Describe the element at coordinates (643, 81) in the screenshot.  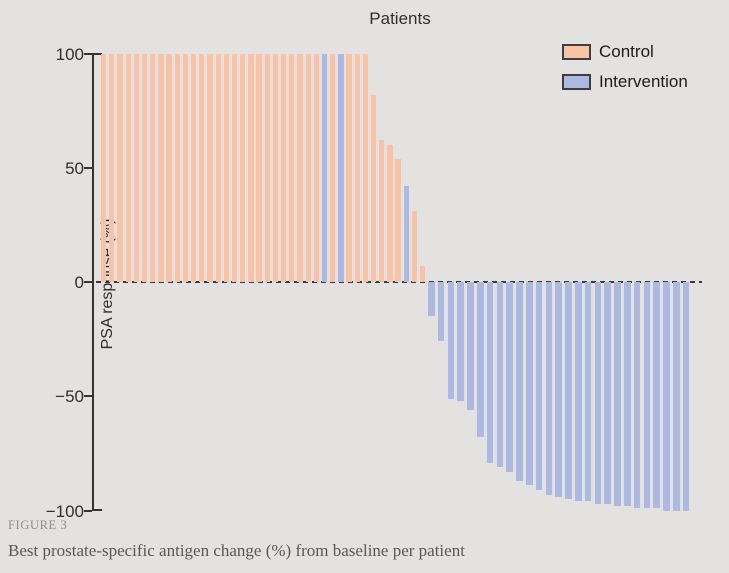
I see `legend-label-intervention: Intervention` at that location.